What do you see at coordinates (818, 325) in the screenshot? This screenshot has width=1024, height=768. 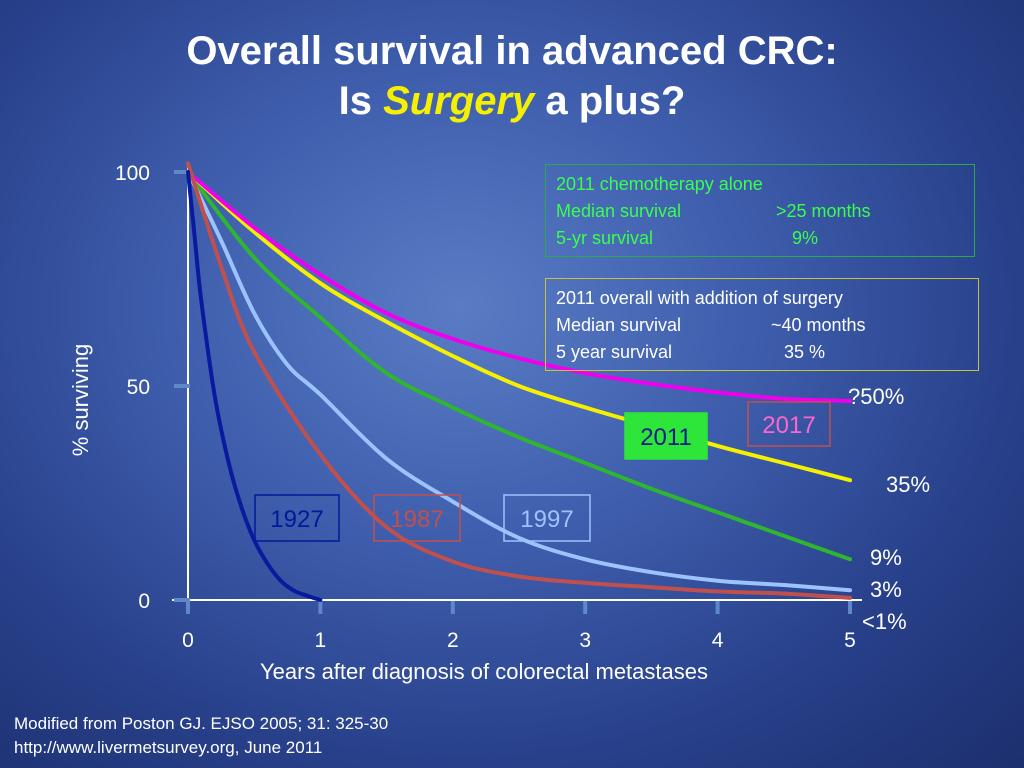 I see `surgery-median-value: ~40 months` at bounding box center [818, 325].